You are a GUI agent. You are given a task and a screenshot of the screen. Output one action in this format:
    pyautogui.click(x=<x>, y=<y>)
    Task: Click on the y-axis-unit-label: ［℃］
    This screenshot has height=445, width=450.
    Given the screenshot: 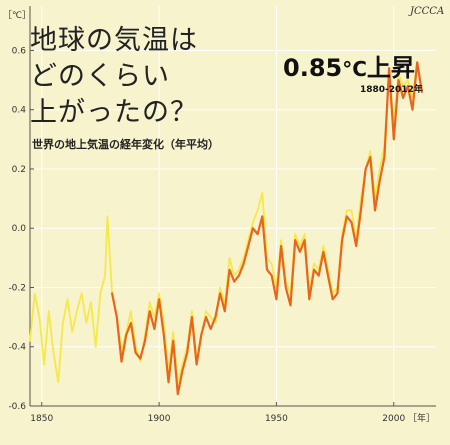 What is the action you would take?
    pyautogui.click(x=17, y=16)
    